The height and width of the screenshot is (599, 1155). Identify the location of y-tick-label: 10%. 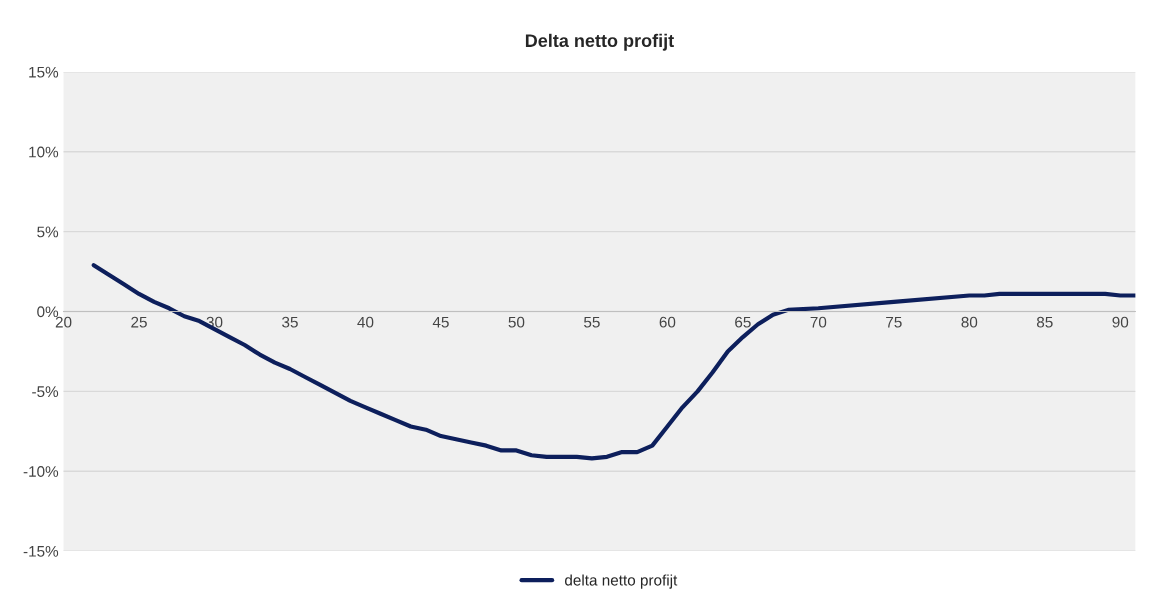
(44, 152).